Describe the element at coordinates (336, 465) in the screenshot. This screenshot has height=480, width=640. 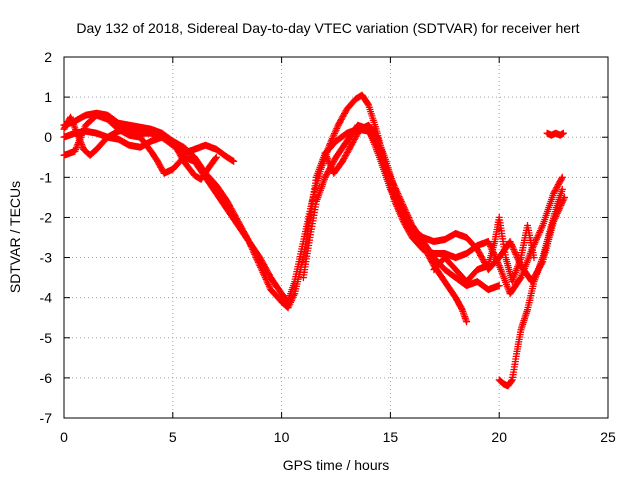
I see `x-axis-label: GPS time / hours` at that location.